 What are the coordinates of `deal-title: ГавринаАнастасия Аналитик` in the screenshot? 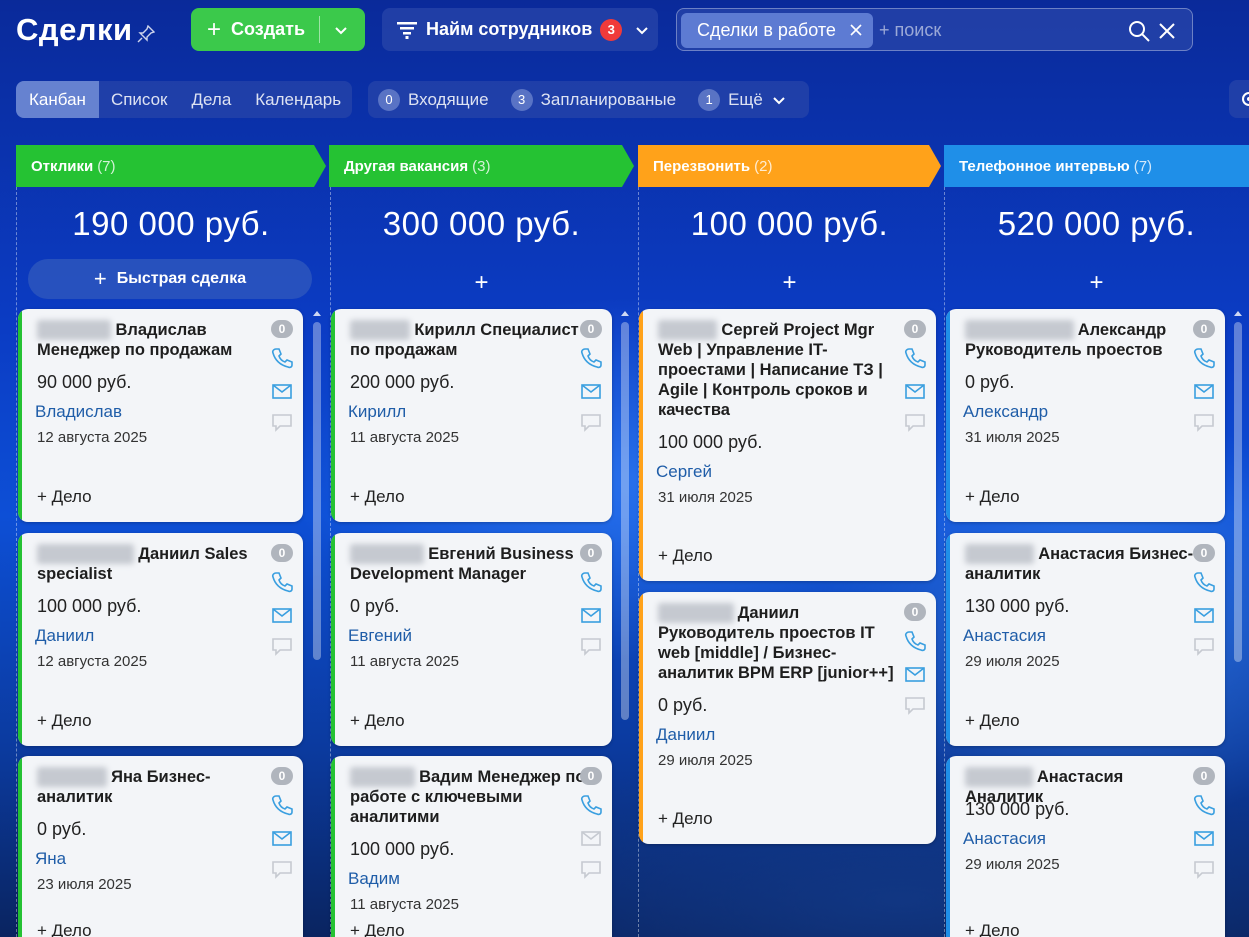 It's located at (1084, 787).